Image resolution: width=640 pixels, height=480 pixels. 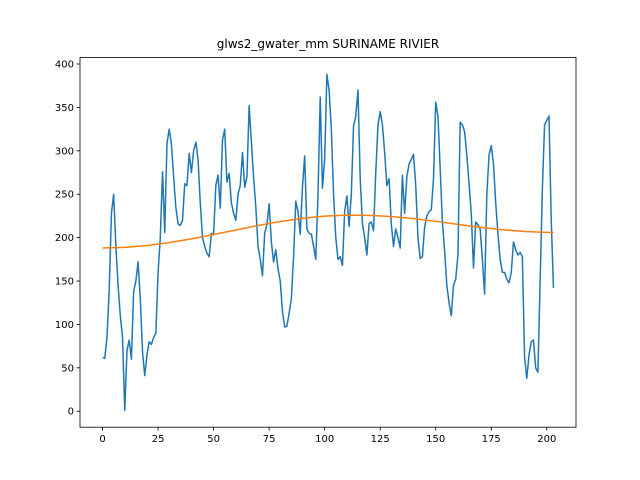 I want to click on y-tick-label: 250, so click(x=64, y=195).